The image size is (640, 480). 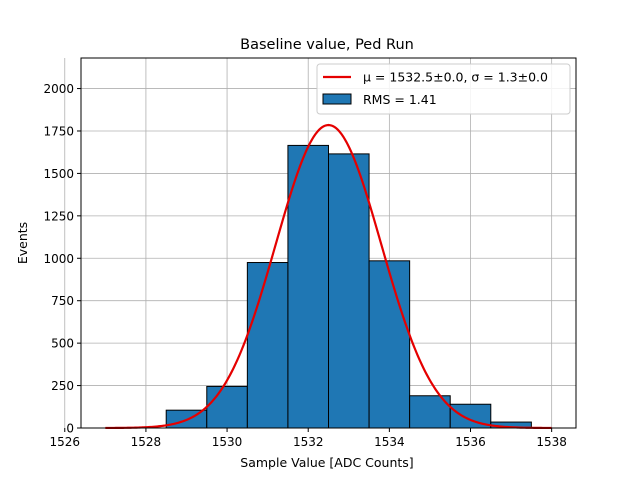 I want to click on y-tick-label: 1750, so click(x=58, y=131).